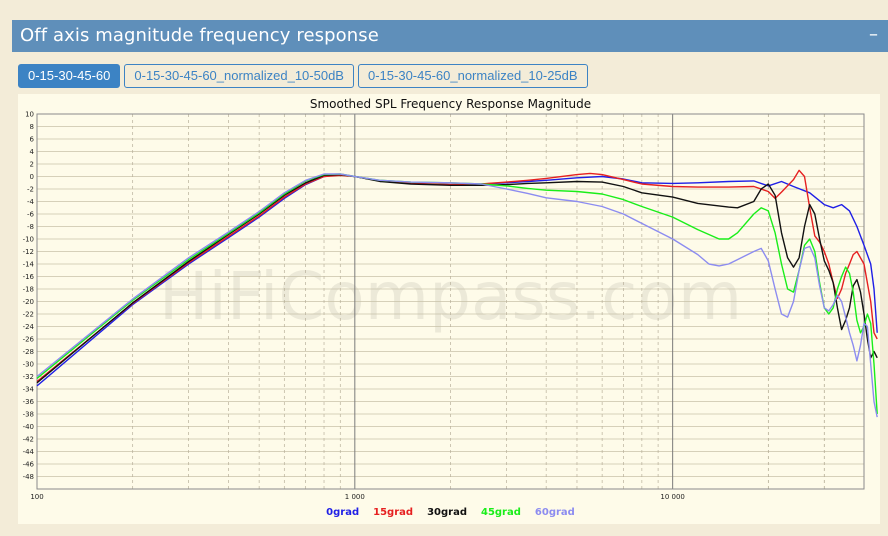  I want to click on y-tick-label: -30, so click(28, 365).